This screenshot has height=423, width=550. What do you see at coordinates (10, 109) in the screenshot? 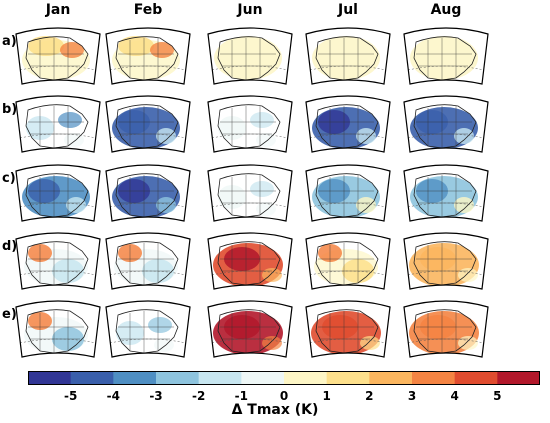
I see `row-label-b: b)` at bounding box center [10, 109].